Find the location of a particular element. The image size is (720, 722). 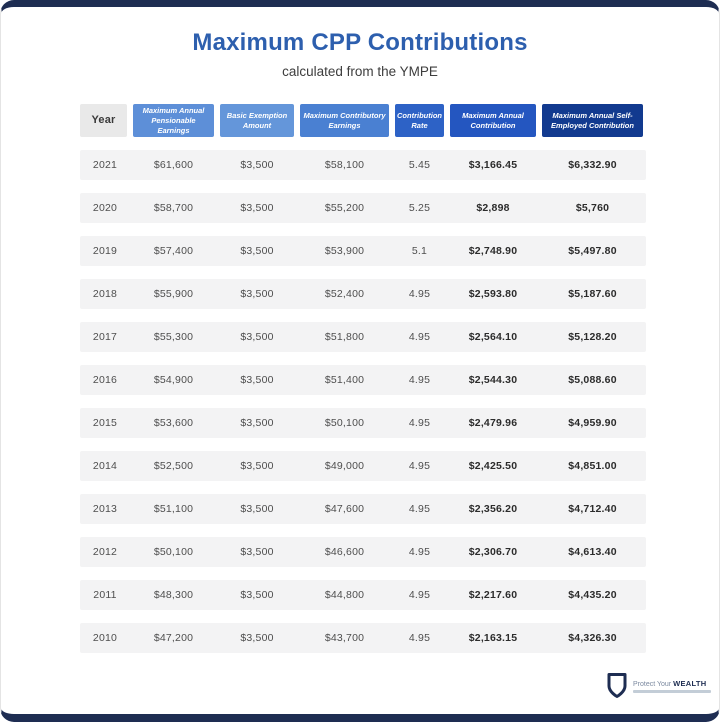

table-cell: $46,600 is located at coordinates (344, 552).